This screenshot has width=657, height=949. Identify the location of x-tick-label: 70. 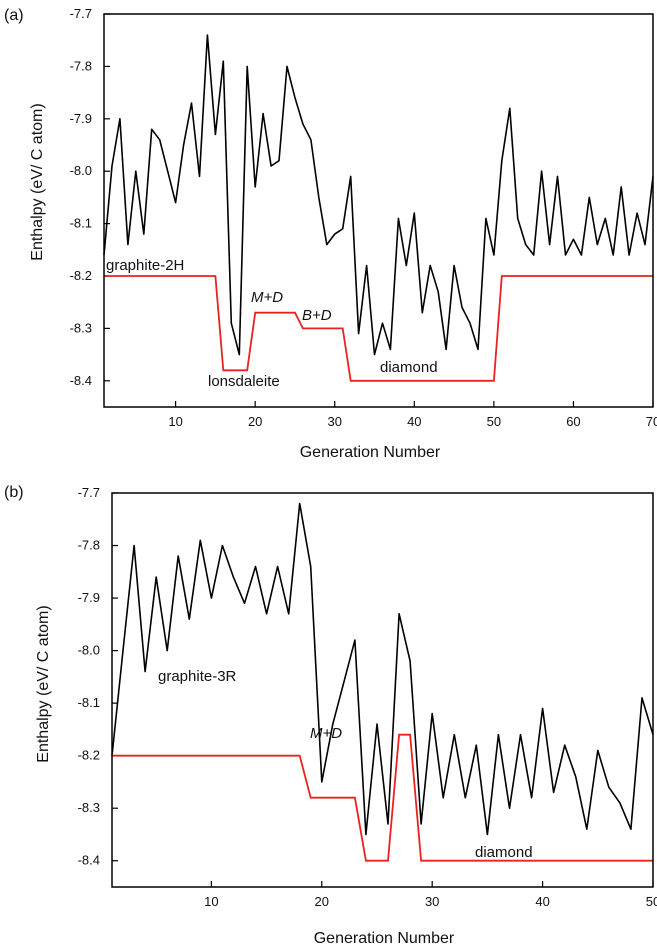
(651, 421).